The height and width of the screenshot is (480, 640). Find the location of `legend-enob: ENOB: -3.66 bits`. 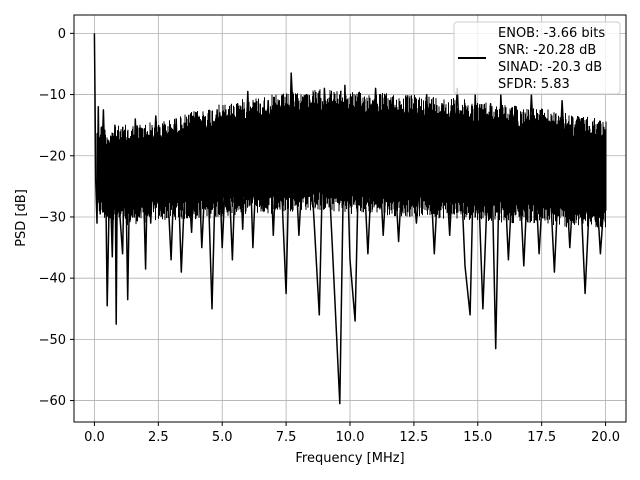

legend-enob: ENOB: -3.66 bits is located at coordinates (551, 33).